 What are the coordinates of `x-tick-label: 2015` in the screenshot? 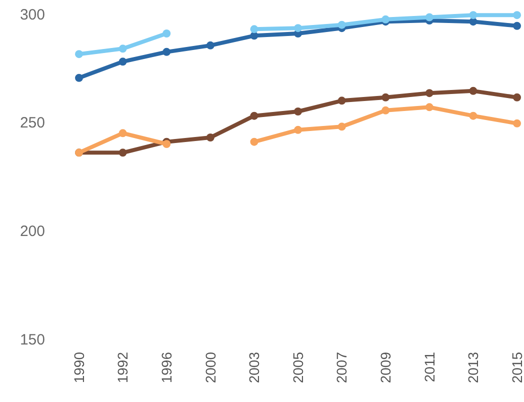 It's located at (516, 368).